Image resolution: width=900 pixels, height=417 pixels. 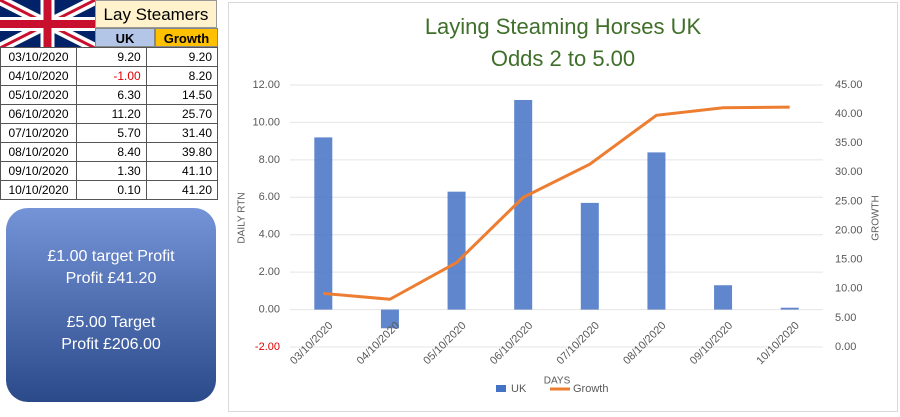 What do you see at coordinates (182, 152) in the screenshot?
I see `table-cell: 39.80` at bounding box center [182, 152].